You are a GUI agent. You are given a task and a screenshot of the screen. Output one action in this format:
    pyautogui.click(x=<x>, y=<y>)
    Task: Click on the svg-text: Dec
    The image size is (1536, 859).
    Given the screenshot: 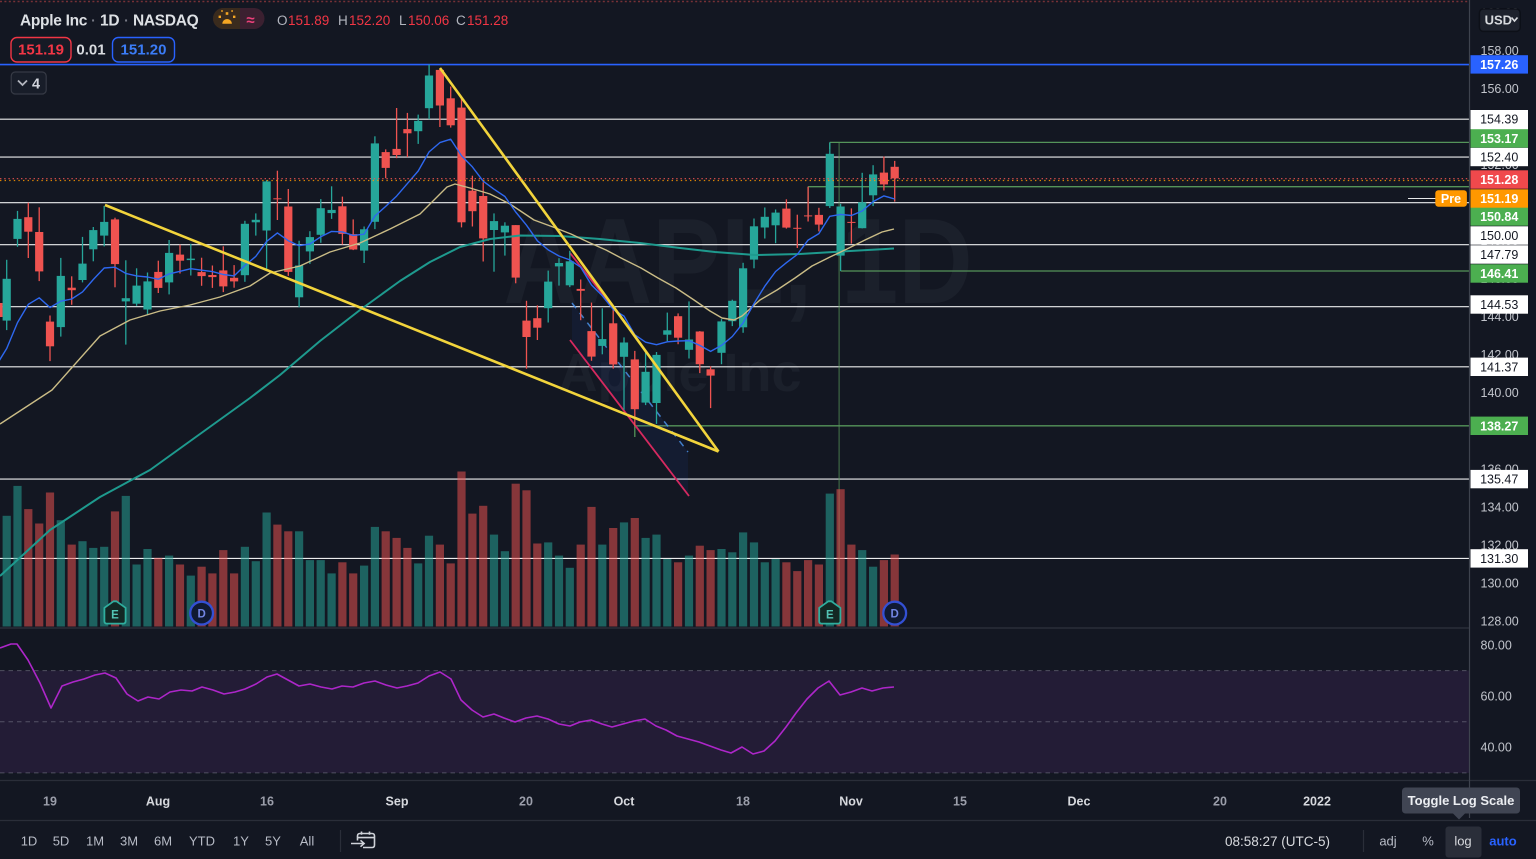 What is the action you would take?
    pyautogui.click(x=1079, y=802)
    